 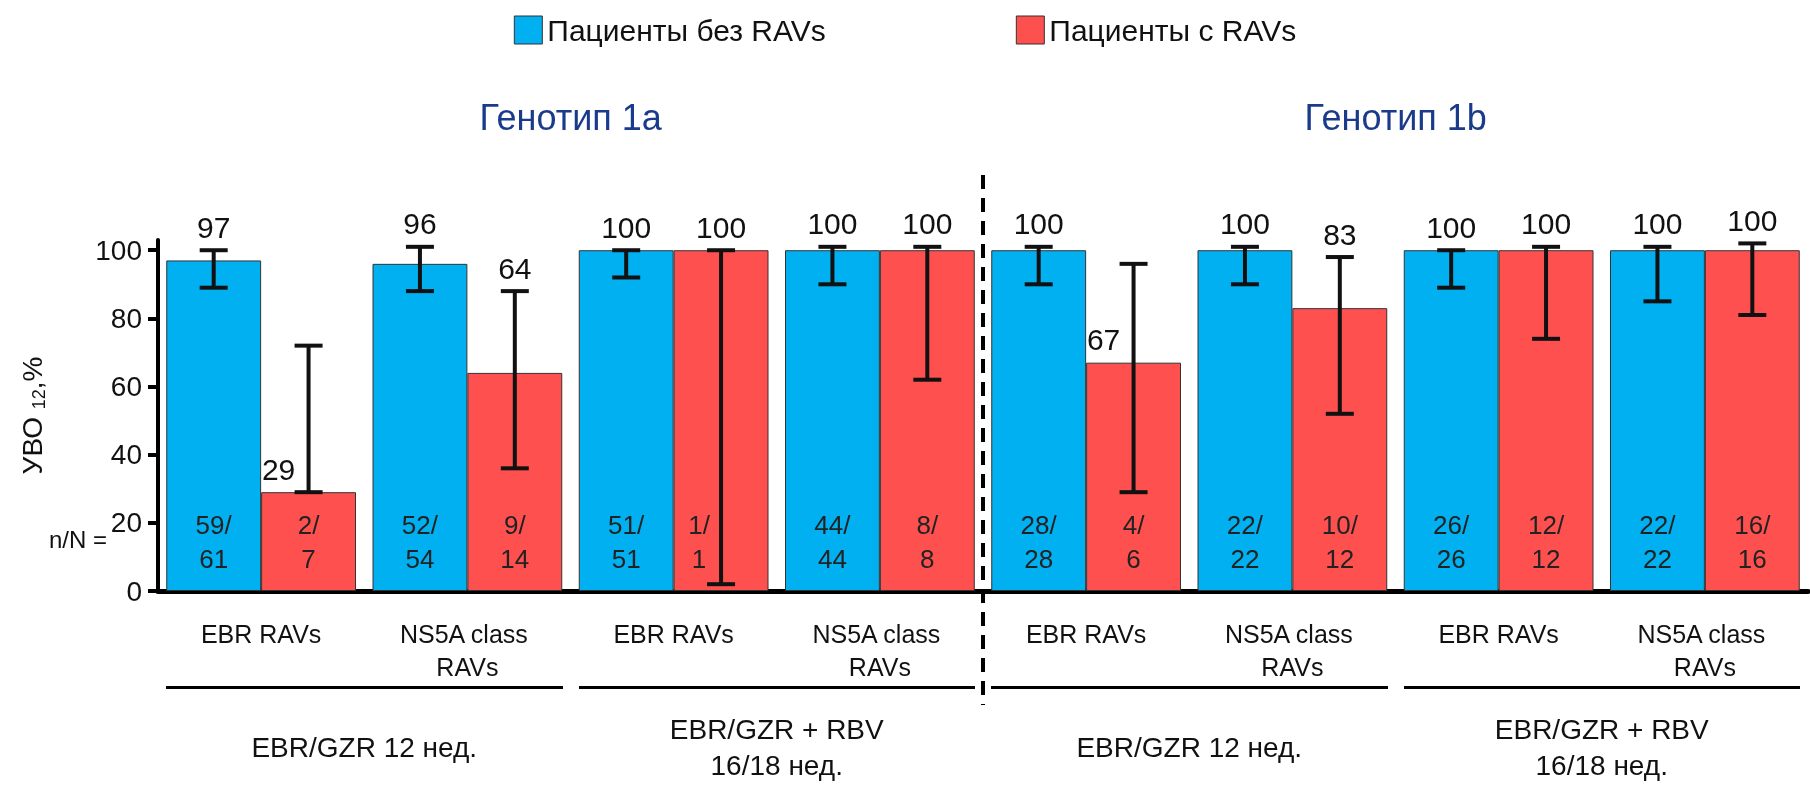 I want to click on data-label: 83, so click(x=1340, y=234).